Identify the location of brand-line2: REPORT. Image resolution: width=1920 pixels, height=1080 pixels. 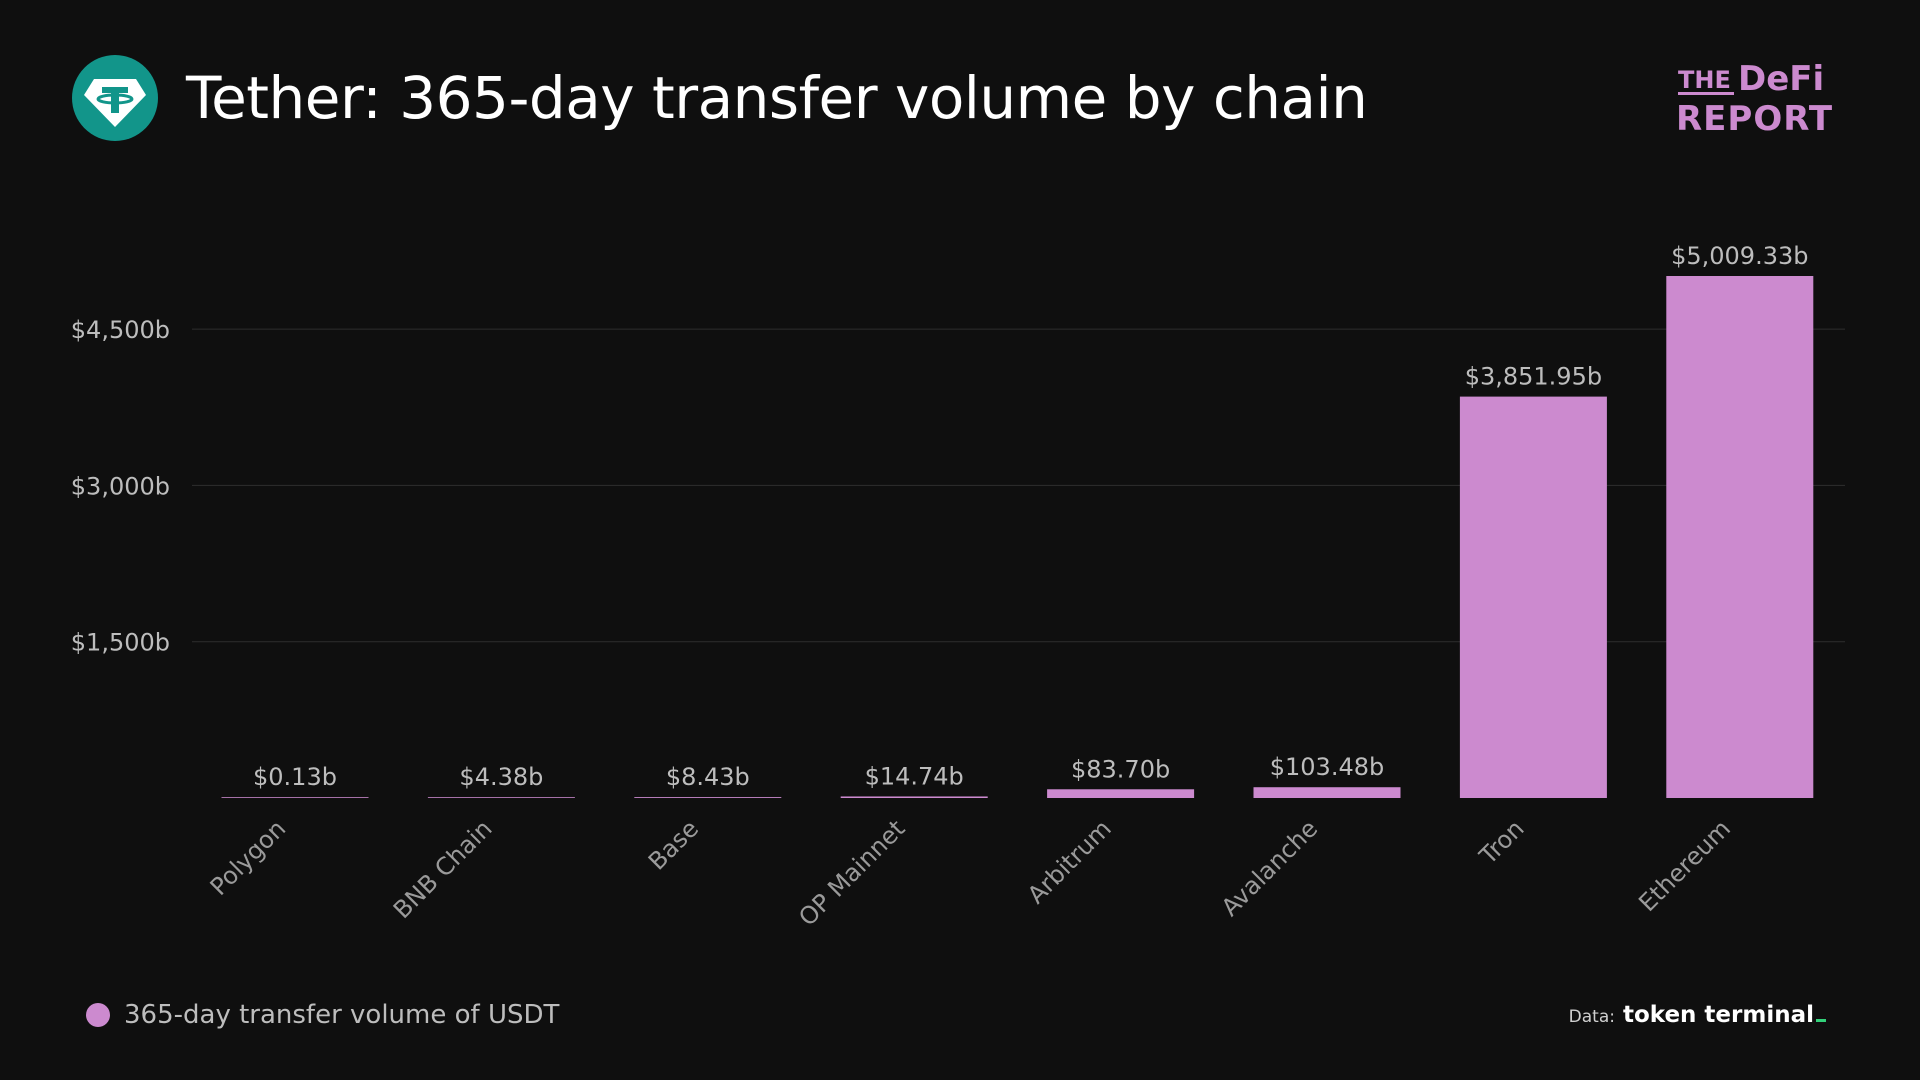
(1754, 118).